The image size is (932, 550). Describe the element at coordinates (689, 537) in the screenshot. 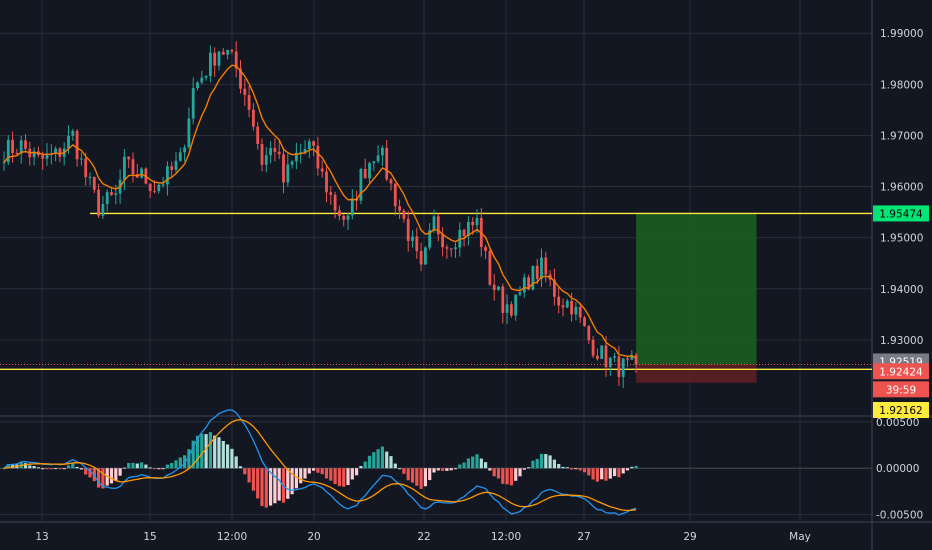

I see `x-tick-label: 29` at that location.